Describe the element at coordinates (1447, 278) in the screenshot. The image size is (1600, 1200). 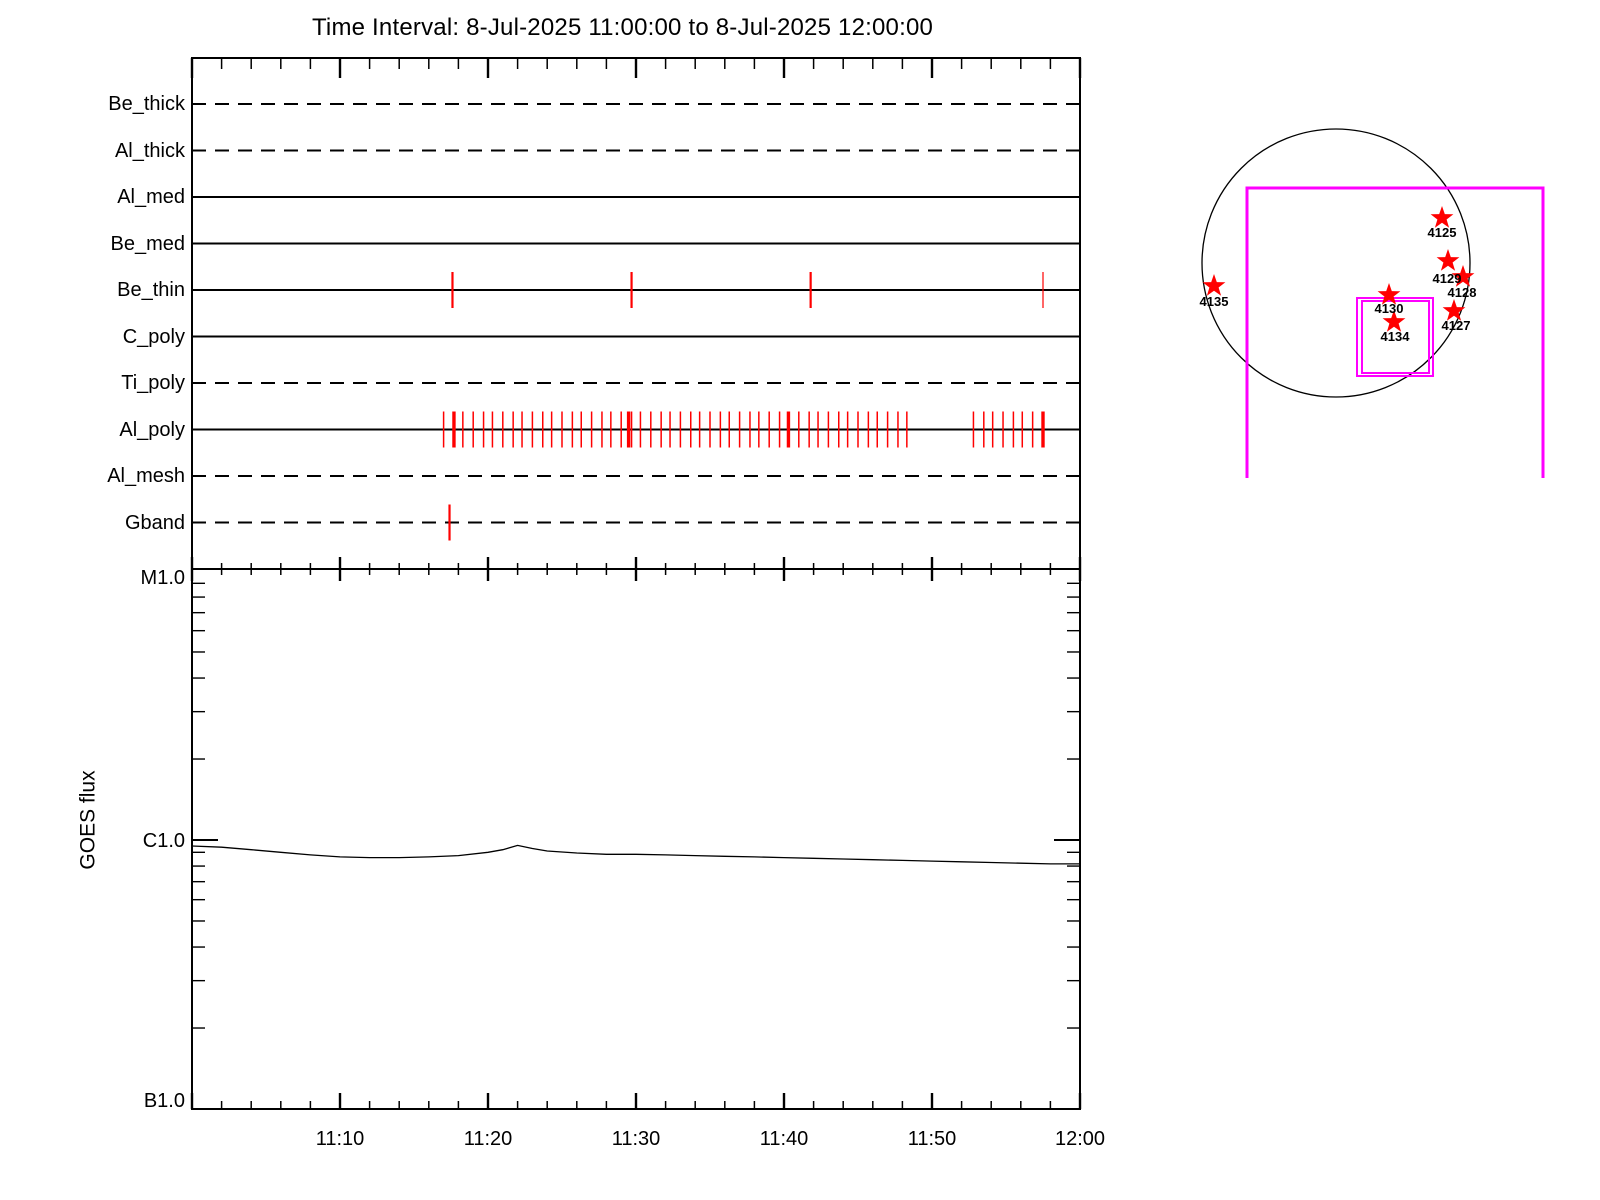
I see `ar-label-4129: 4129` at that location.